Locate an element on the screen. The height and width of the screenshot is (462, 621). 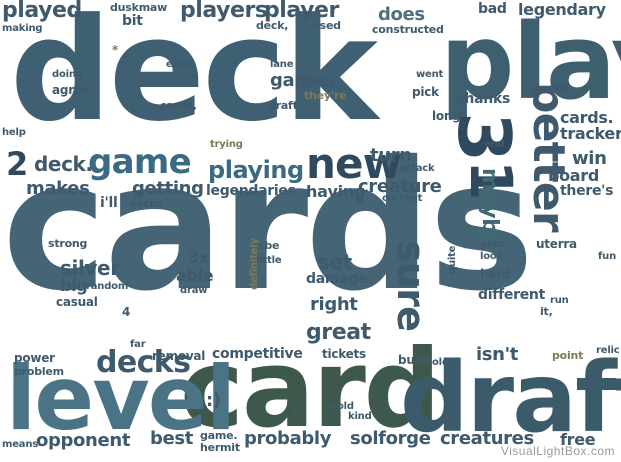
word-draft: draft is located at coordinates (510, 398).